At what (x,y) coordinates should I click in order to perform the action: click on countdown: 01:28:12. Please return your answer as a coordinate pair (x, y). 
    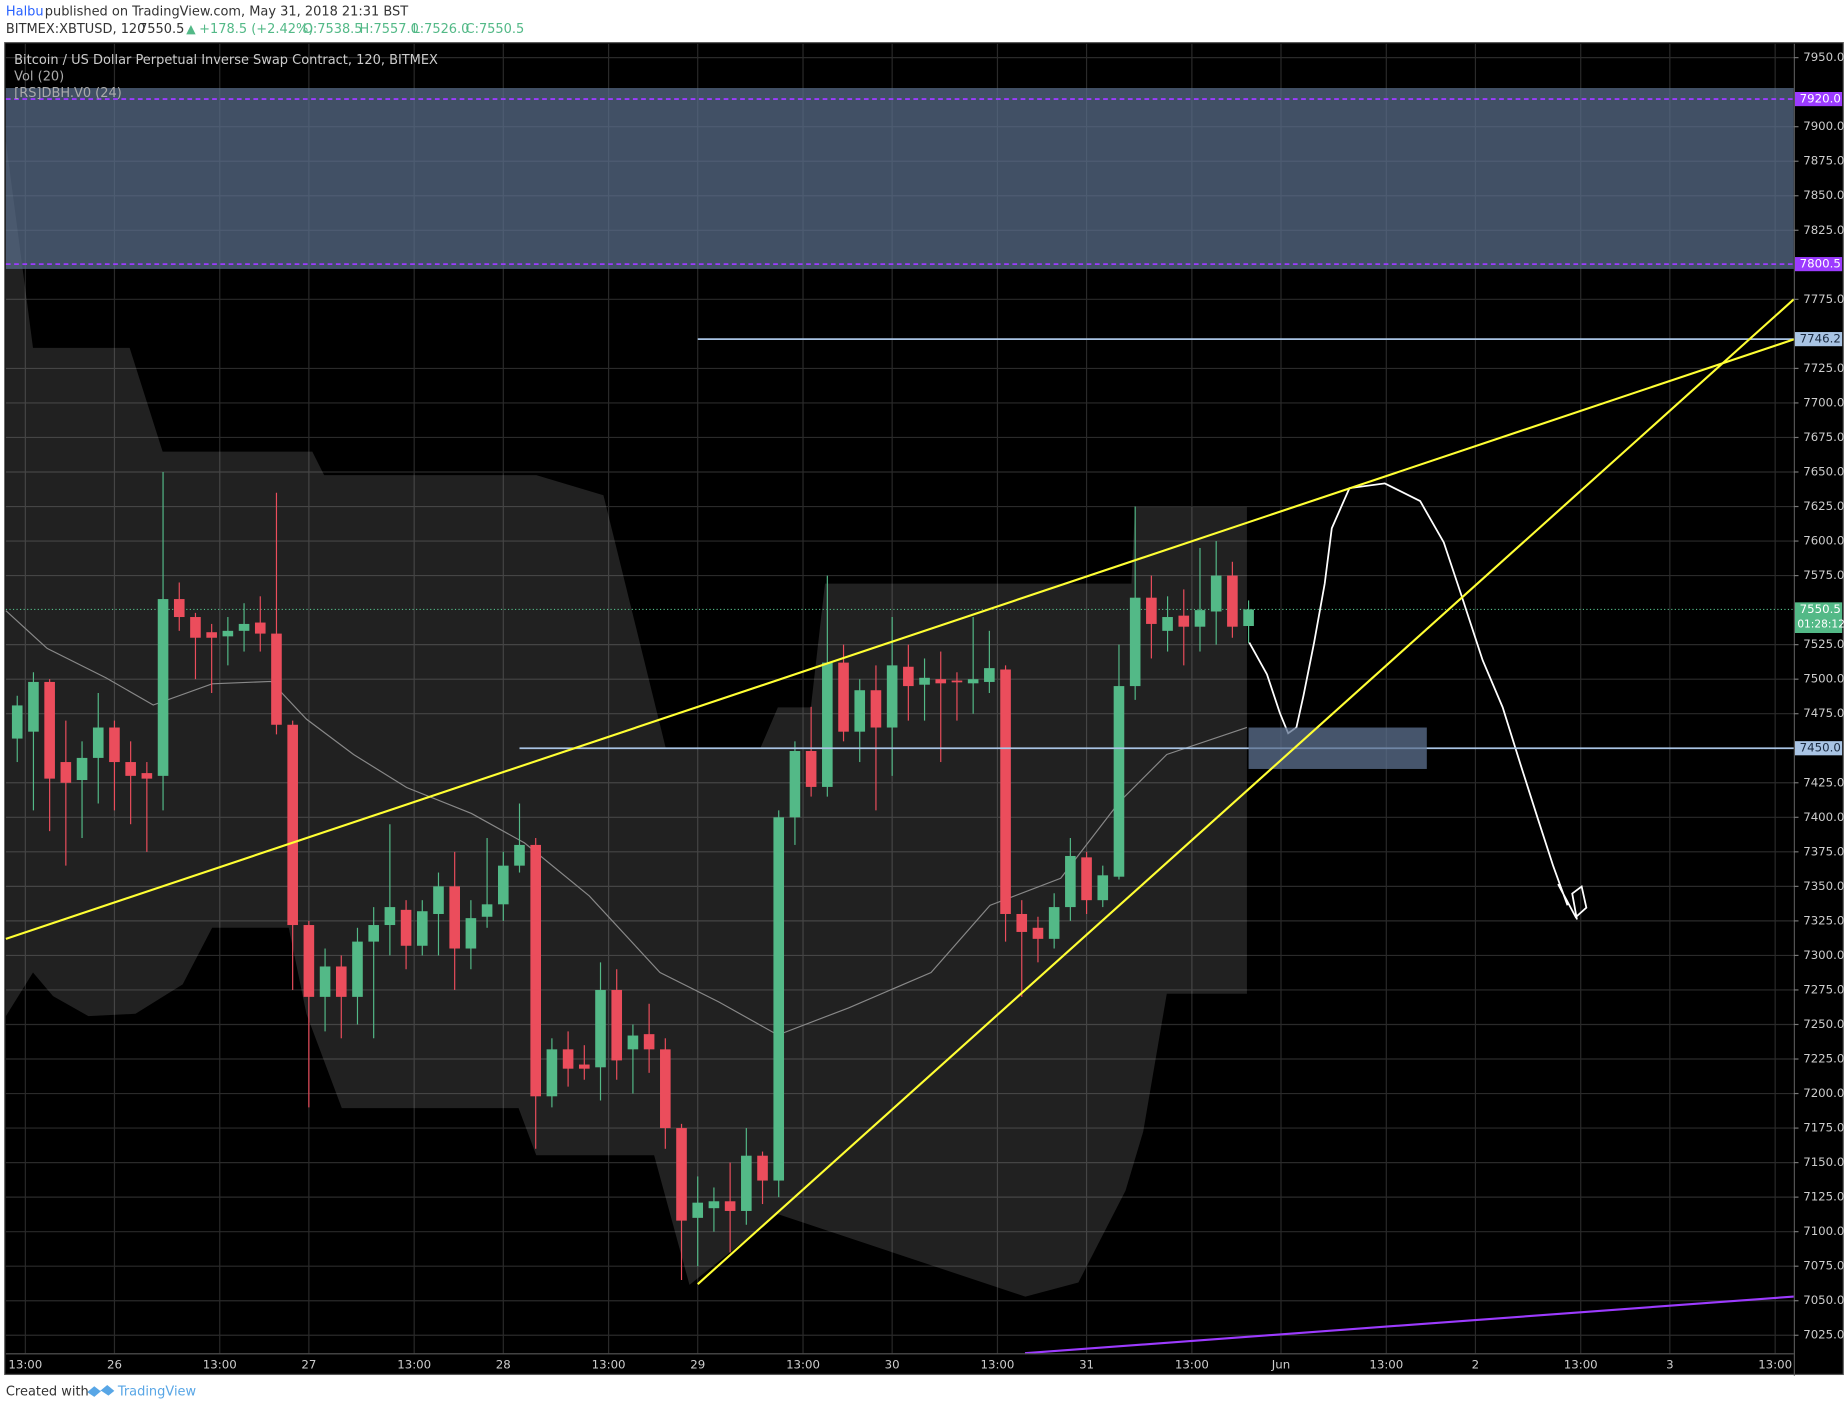
    Looking at the image, I should click on (1821, 625).